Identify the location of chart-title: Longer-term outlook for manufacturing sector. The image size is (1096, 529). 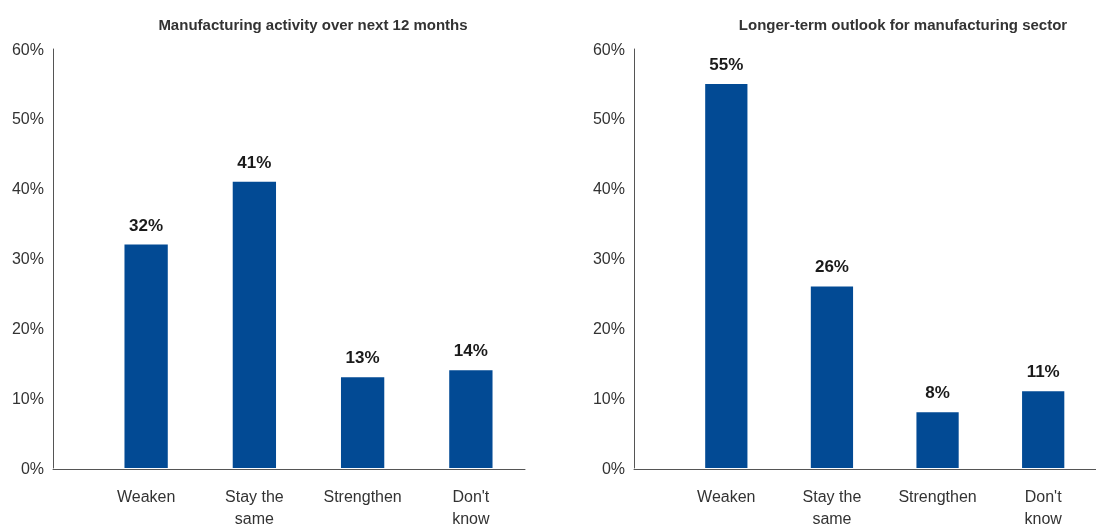
(903, 24).